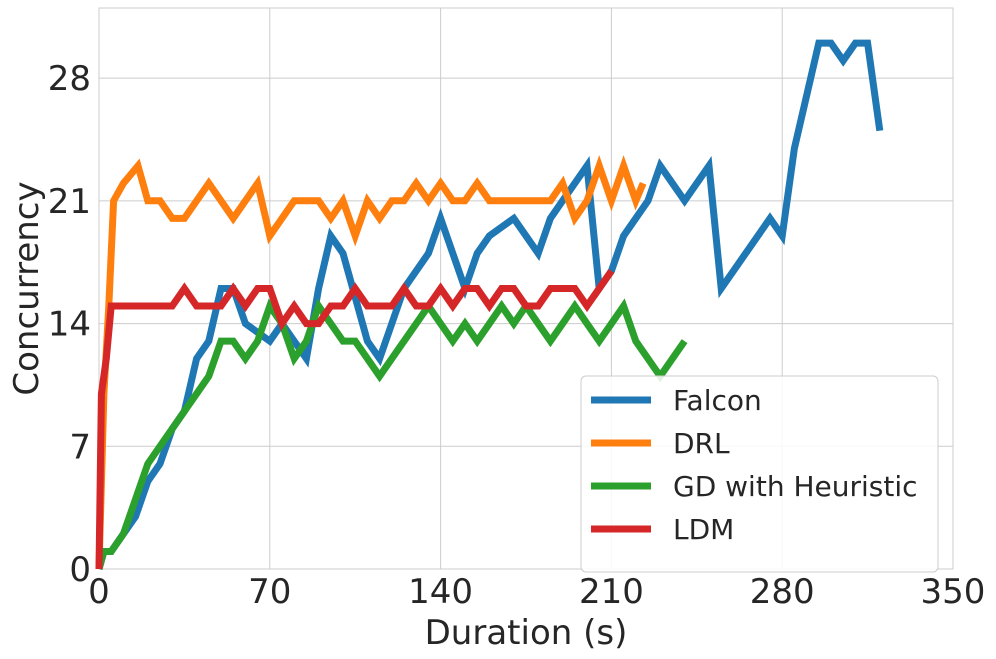 The width and height of the screenshot is (996, 659). Describe the element at coordinates (953, 592) in the screenshot. I see `x-tick-label: 350` at that location.